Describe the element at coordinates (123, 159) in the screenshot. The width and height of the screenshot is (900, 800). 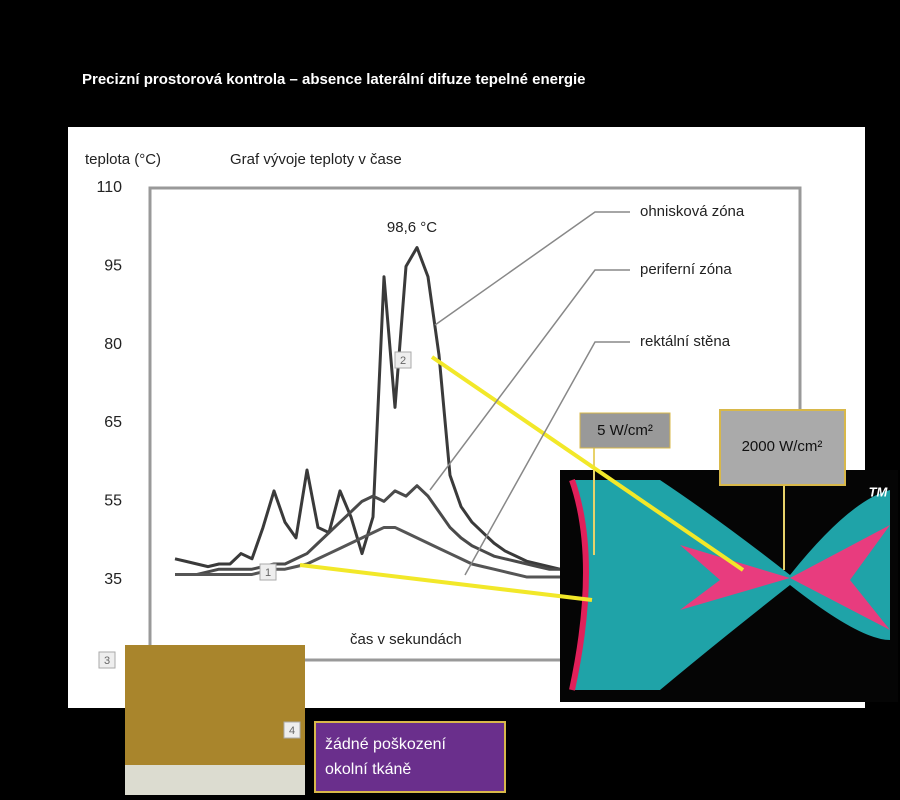
I see `y-axis-label: teplota (°C)` at that location.